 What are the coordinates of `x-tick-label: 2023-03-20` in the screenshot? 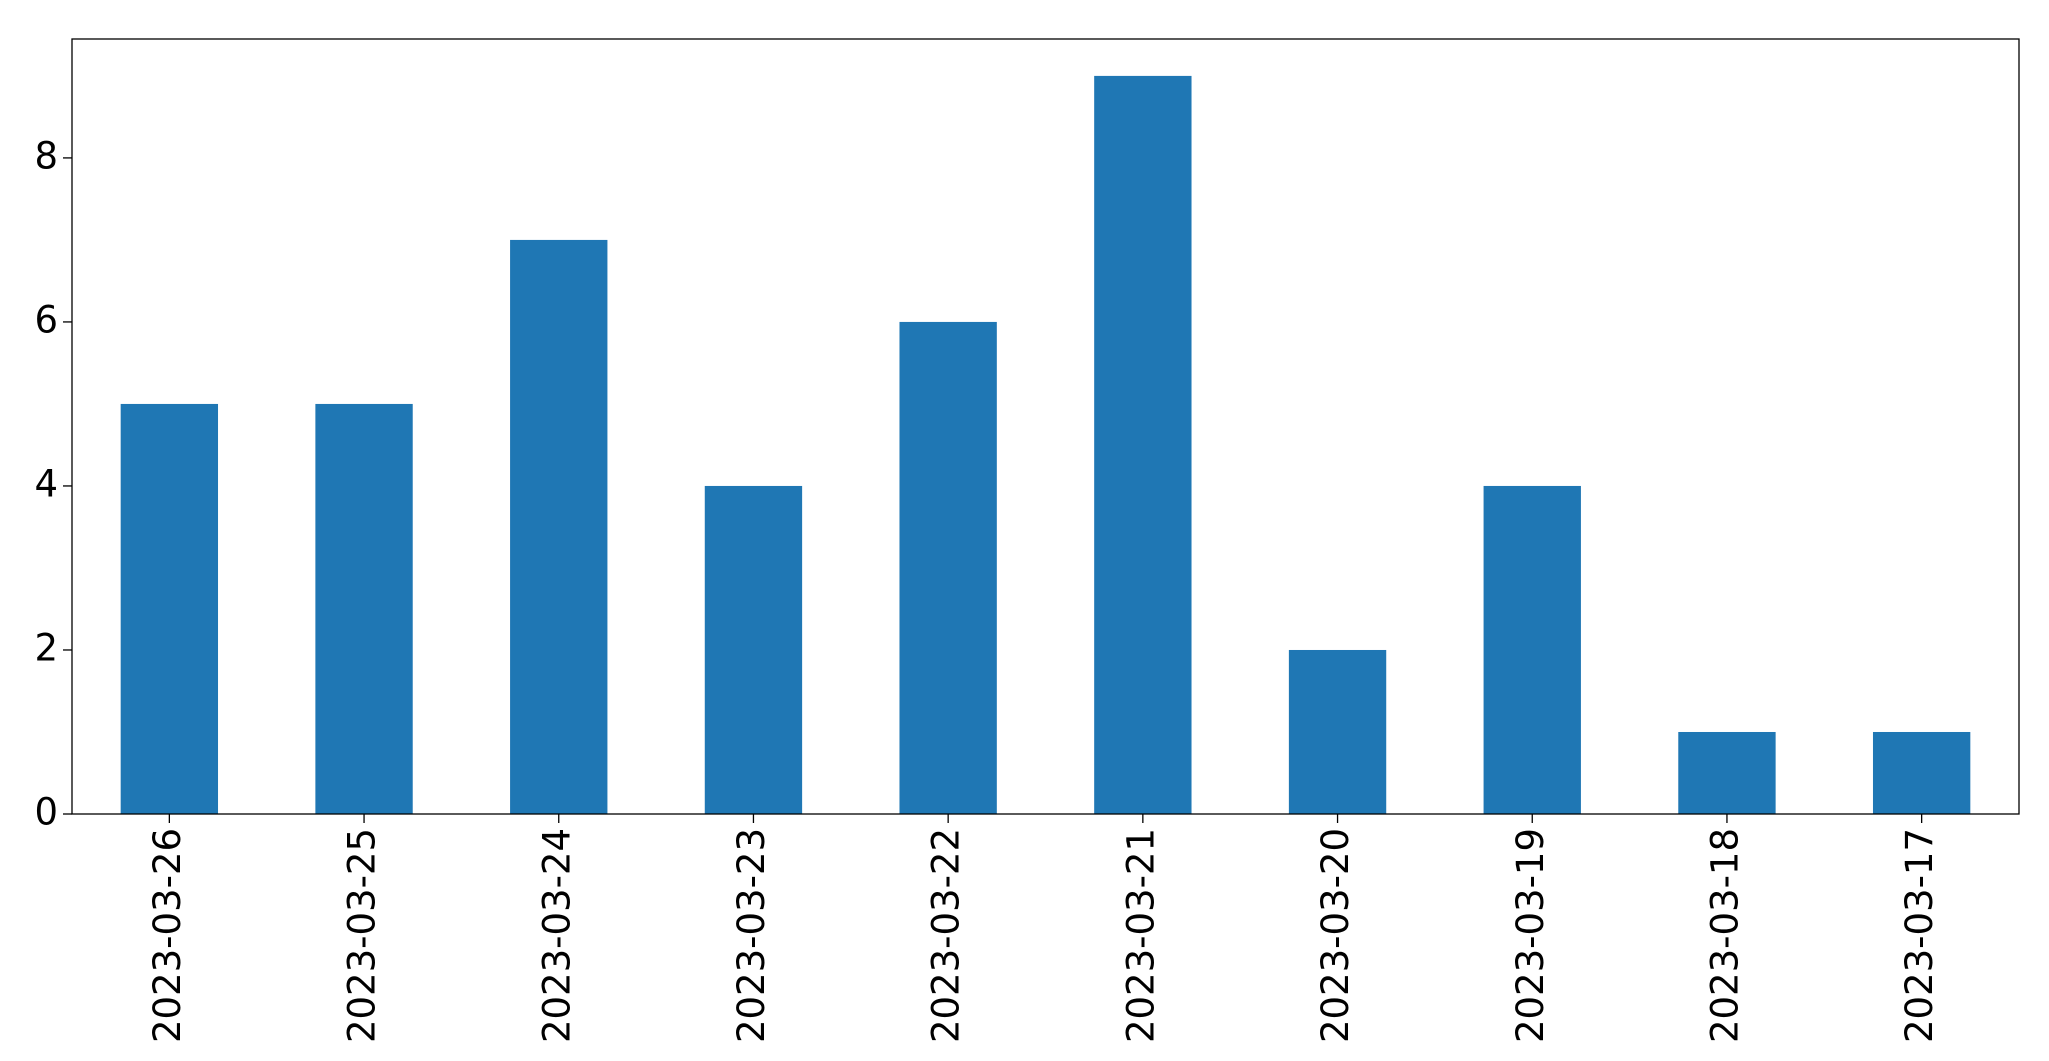 It's located at (1335, 935).